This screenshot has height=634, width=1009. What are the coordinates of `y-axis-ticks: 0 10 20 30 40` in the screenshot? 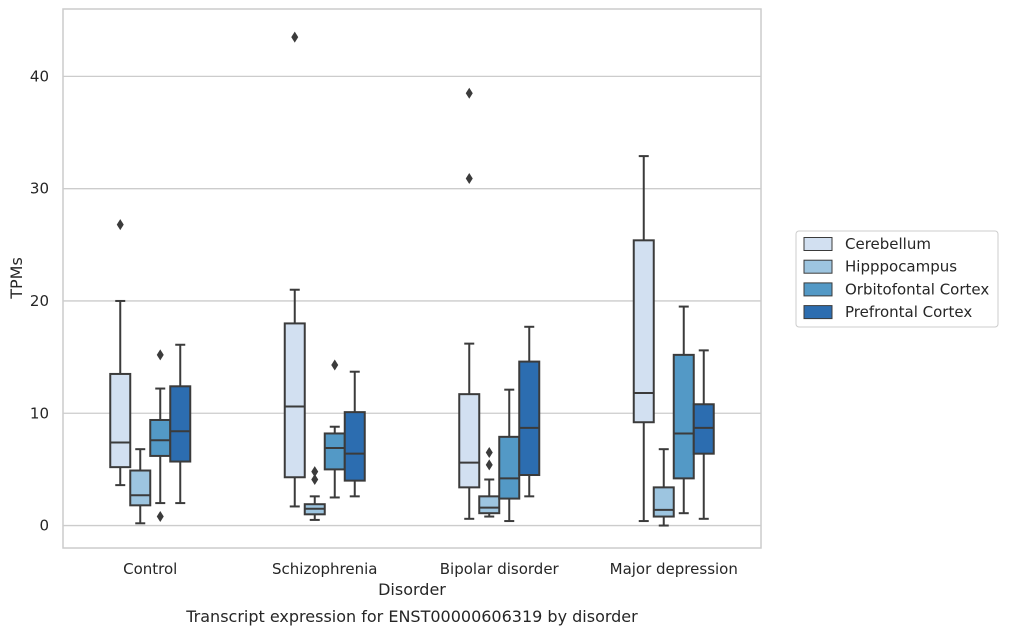 It's located at (39, 300).